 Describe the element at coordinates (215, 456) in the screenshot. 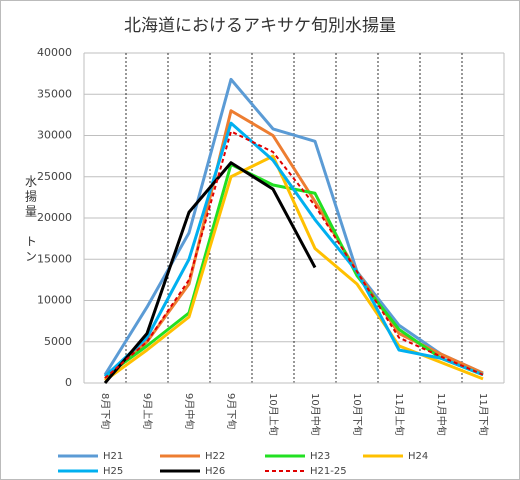

I see `legend-label: H22` at that location.